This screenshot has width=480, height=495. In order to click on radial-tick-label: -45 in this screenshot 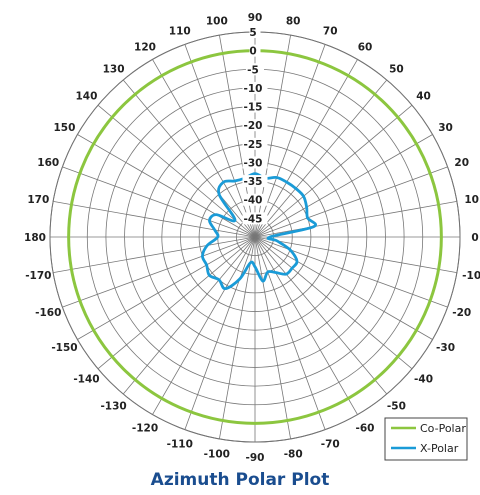, I will do `click(253, 219)`.